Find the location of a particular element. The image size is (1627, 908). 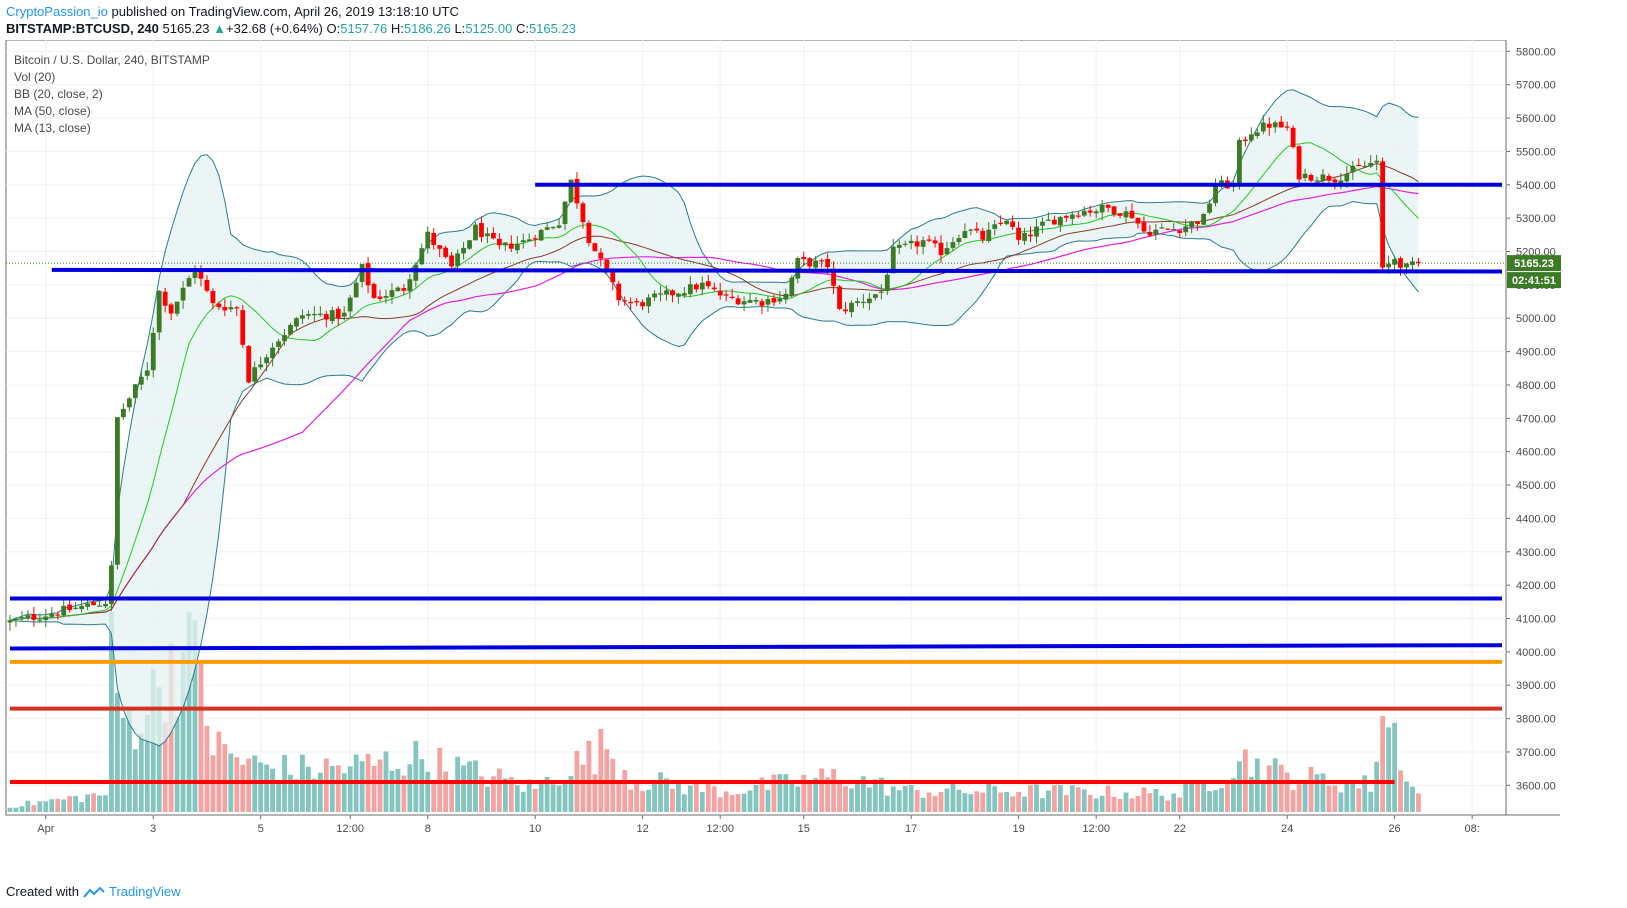

high-value: 5186.26 is located at coordinates (427, 28).